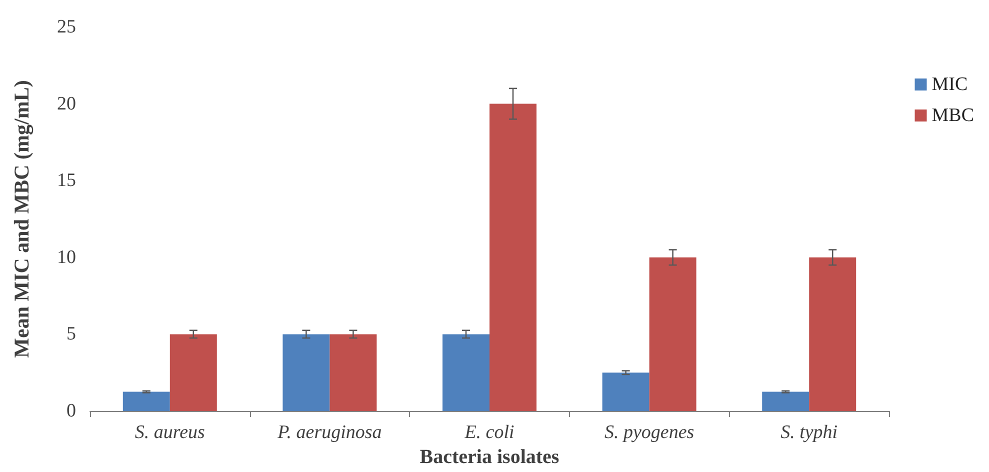 The image size is (989, 472). What do you see at coordinates (489, 432) in the screenshot?
I see `x-tick-label: E. coli` at bounding box center [489, 432].